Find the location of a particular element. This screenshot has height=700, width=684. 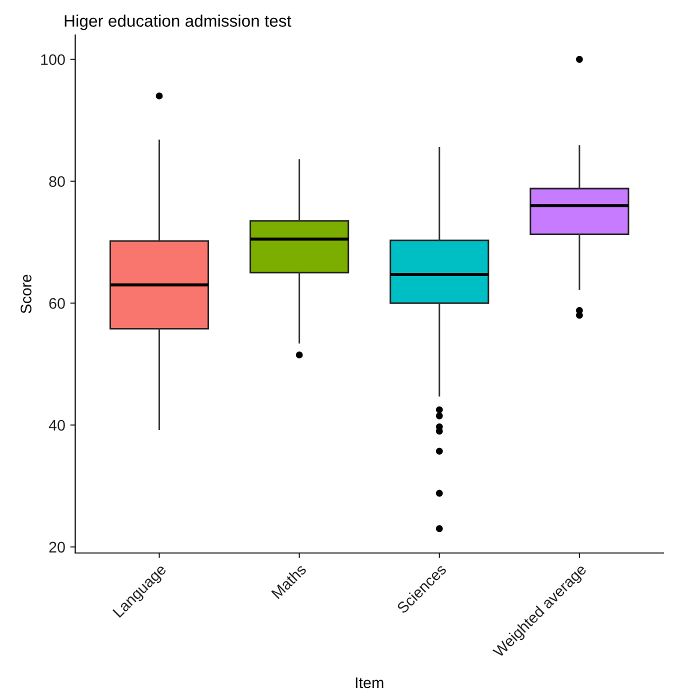

x-axis-title: Item is located at coordinates (370, 683).